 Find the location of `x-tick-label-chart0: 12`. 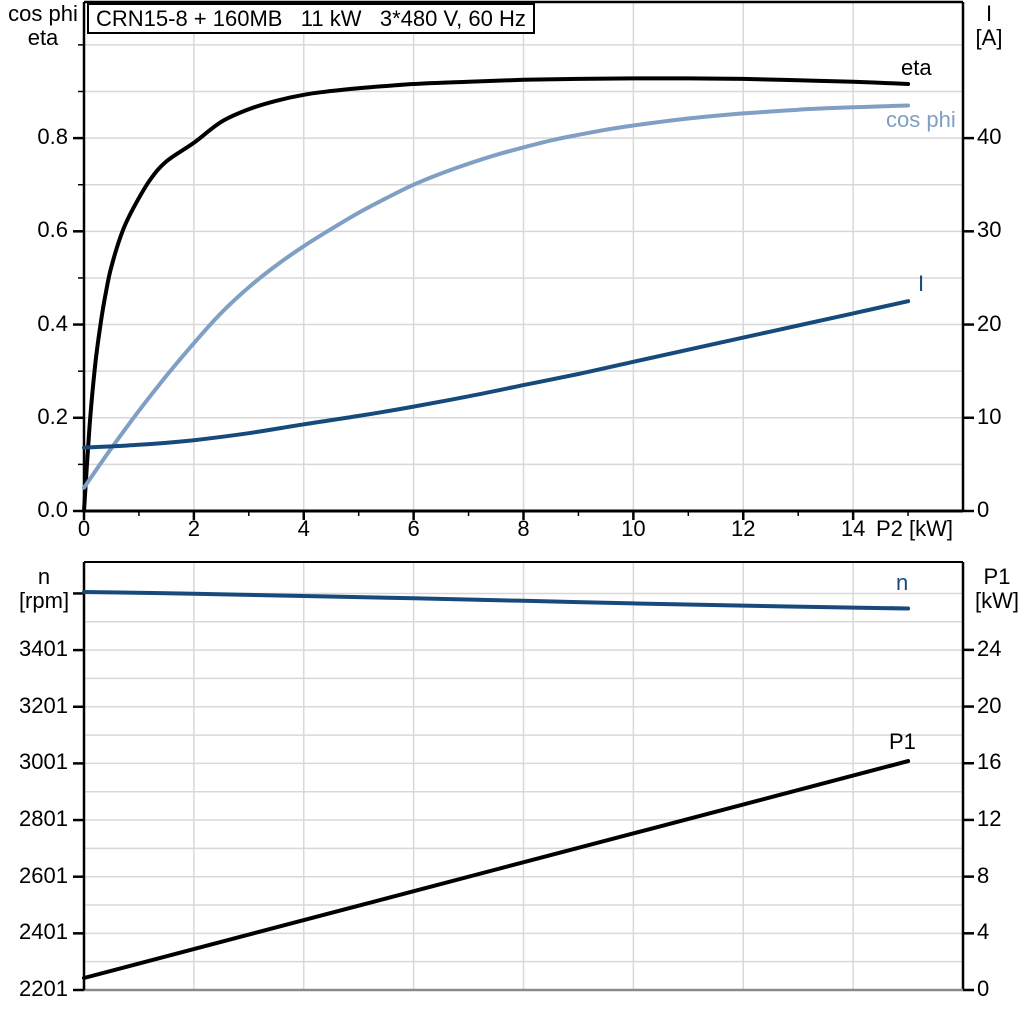

x-tick-label-chart0: 12 is located at coordinates (743, 528).